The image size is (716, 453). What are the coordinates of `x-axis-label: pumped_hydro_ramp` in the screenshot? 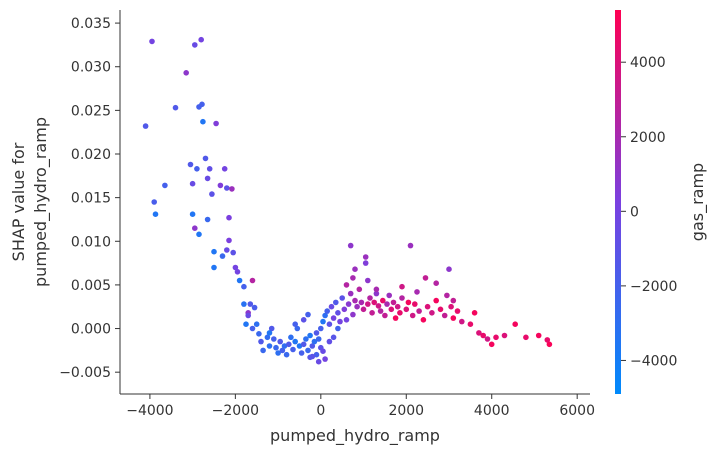 It's located at (355, 436).